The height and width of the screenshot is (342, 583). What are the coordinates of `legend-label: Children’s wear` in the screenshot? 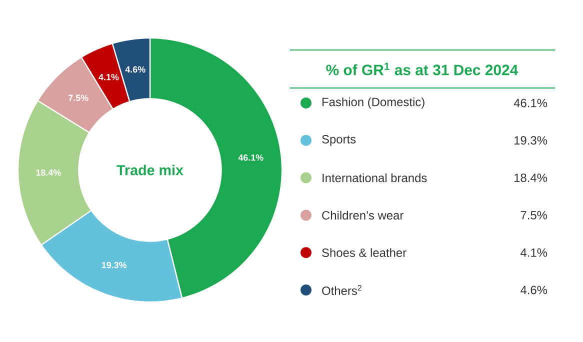 It's located at (363, 215).